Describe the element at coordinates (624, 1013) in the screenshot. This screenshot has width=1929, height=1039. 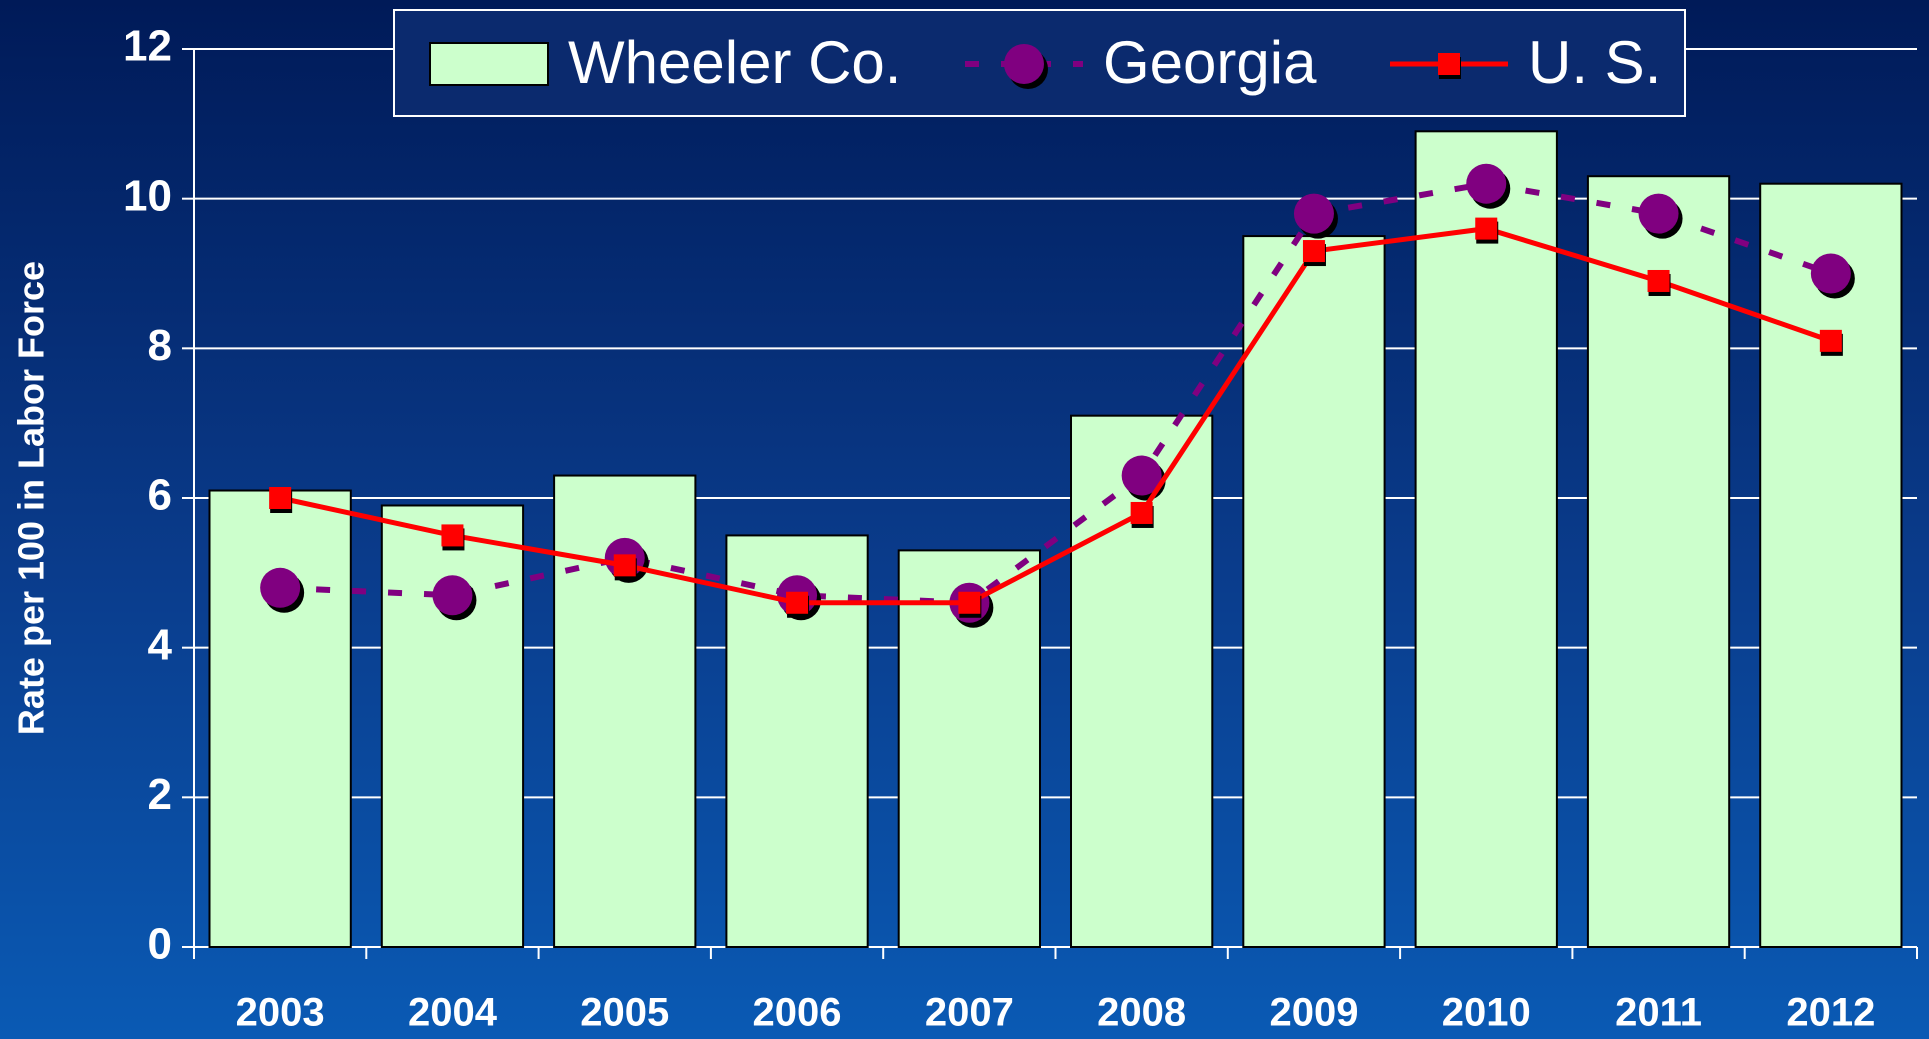
I see `x-tick-label: 2005` at that location.